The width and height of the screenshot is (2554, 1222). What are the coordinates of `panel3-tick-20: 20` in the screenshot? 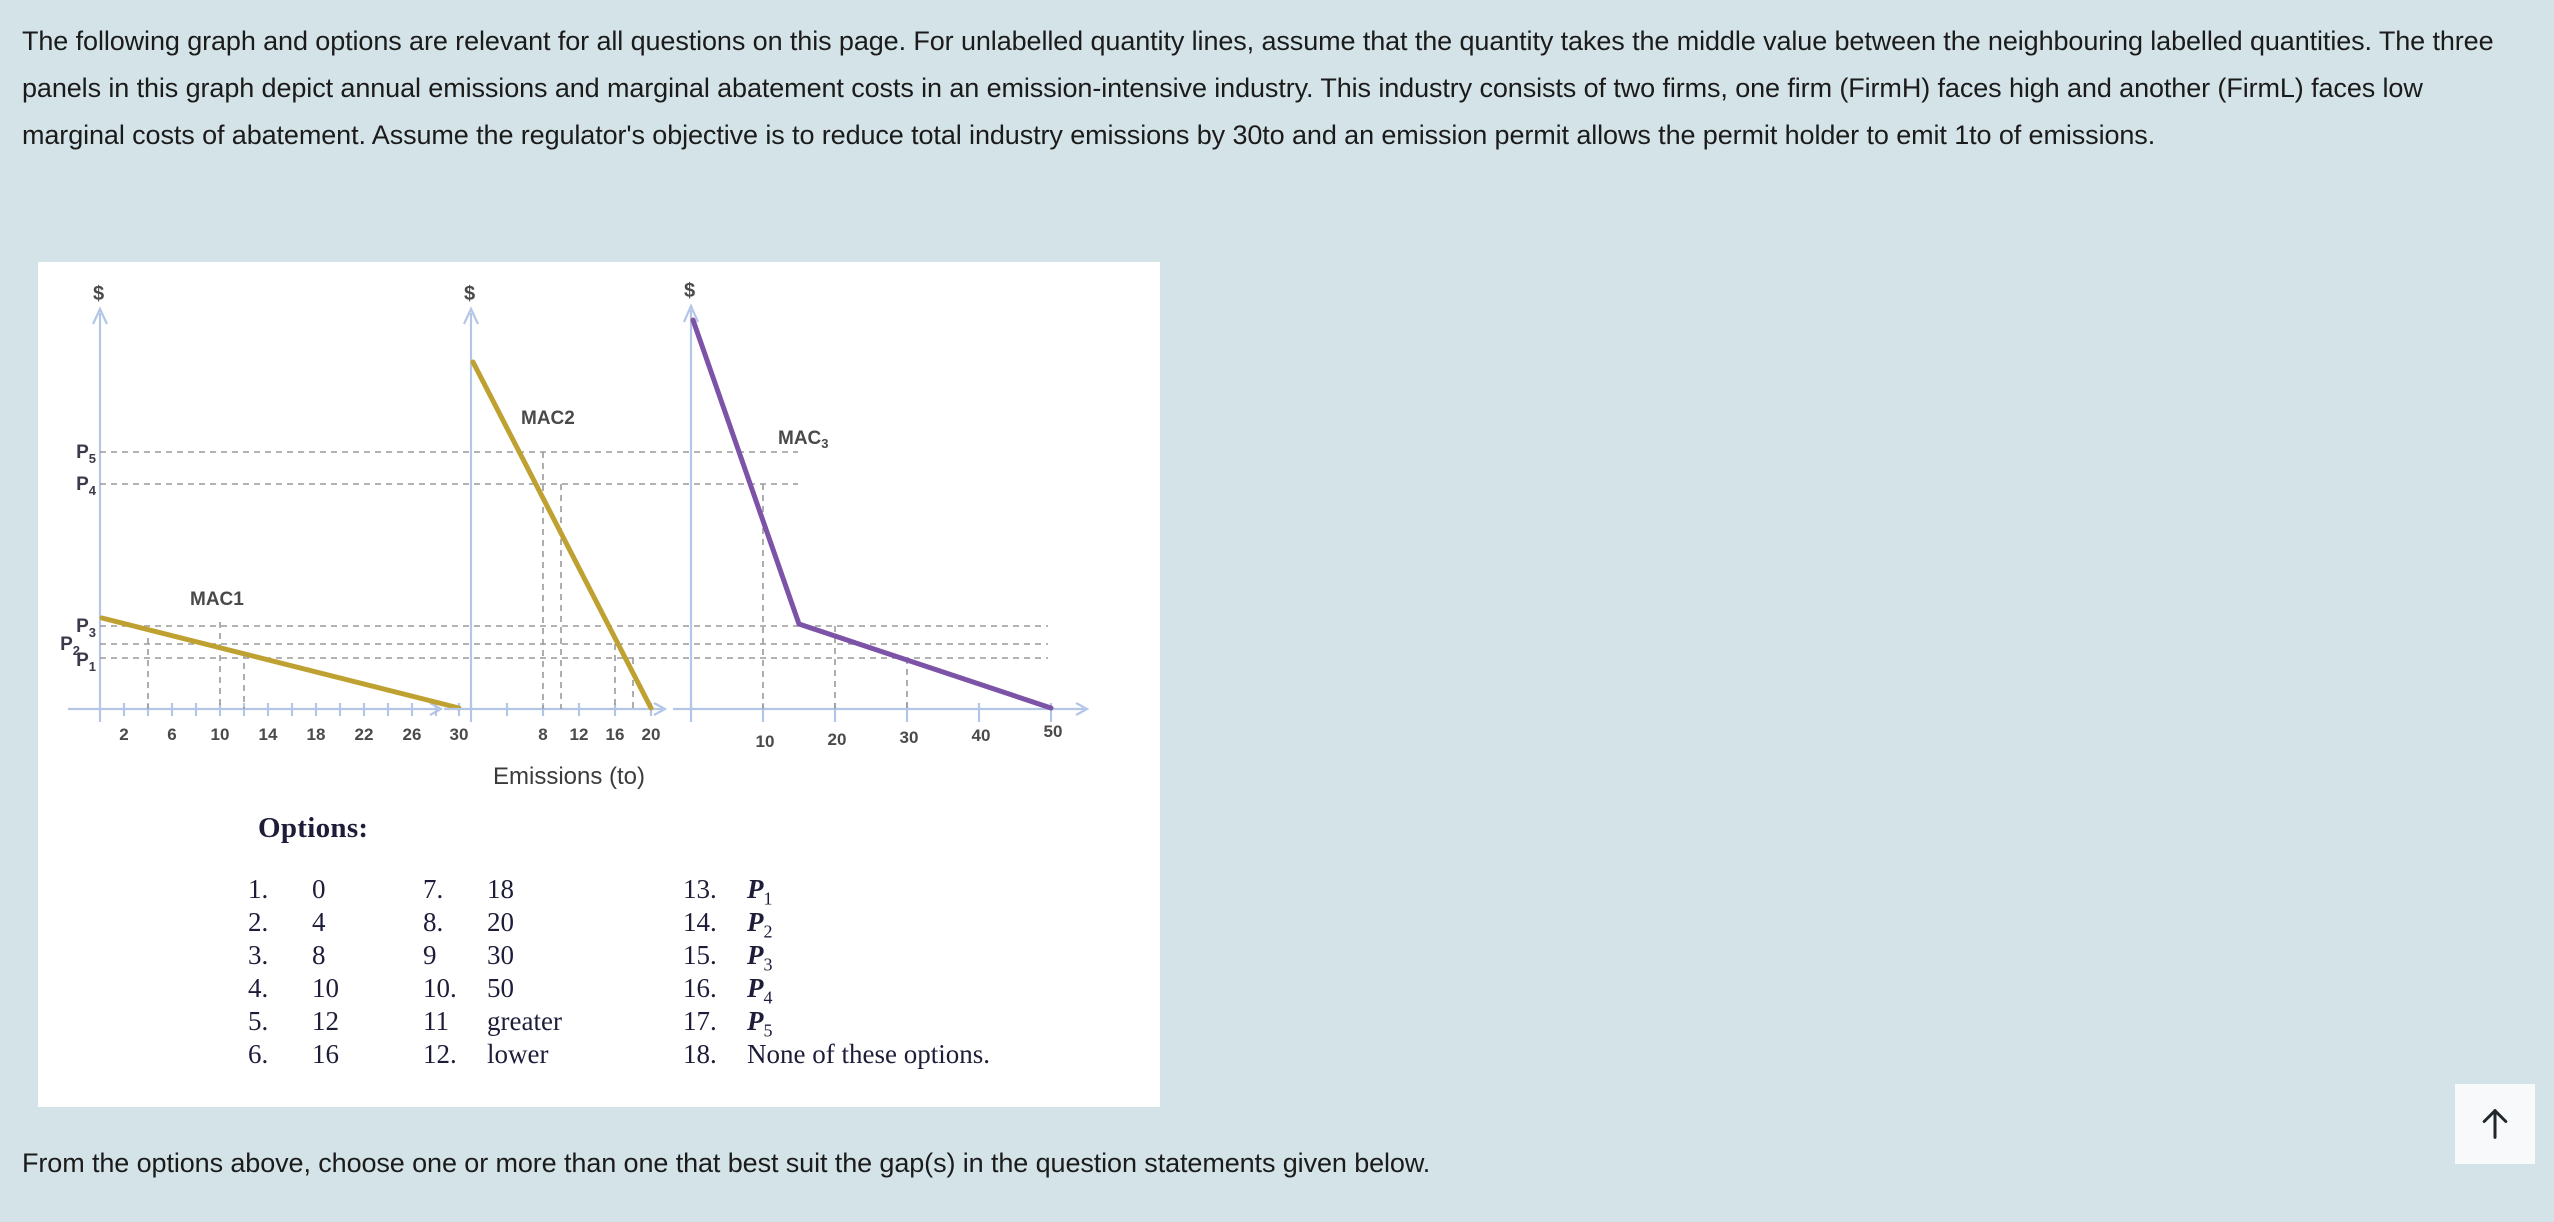 It's located at (837, 739).